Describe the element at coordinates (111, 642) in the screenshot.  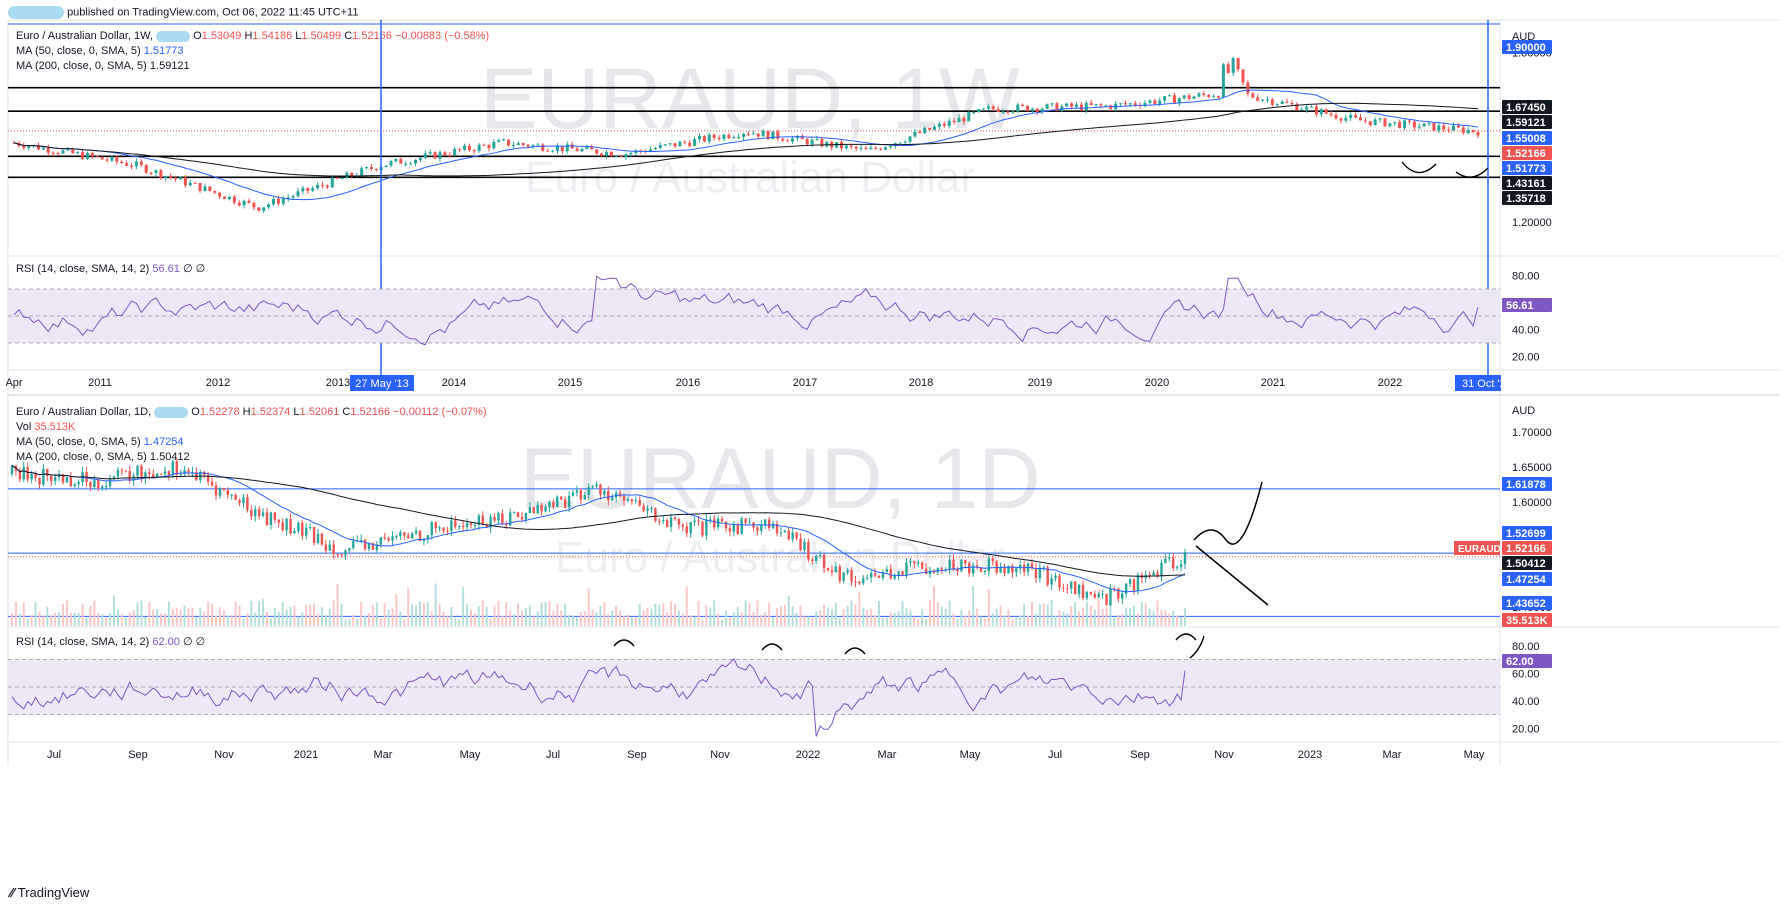
I see `daily-rsi-legend: RSI (14, close, SMA, 14, 2) 62.00 ∅ ∅` at that location.